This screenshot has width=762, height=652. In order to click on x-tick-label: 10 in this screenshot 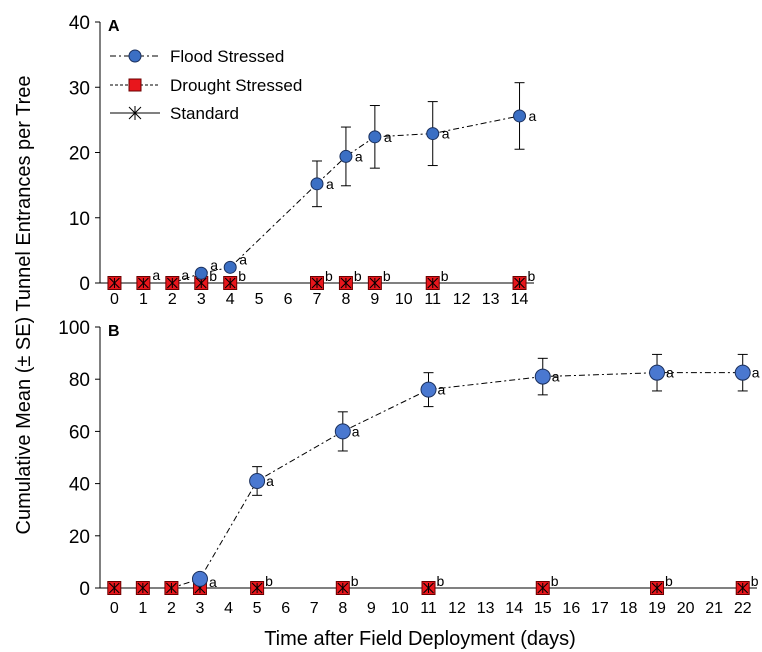, I will do `click(404, 299)`.